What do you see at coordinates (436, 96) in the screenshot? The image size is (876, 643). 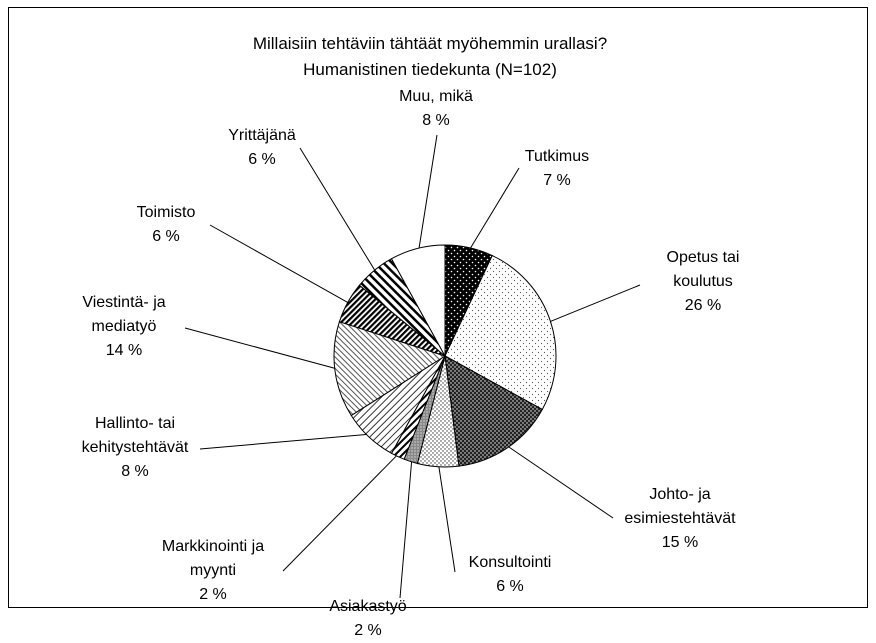 I see `slice-label: Muu, mikä` at bounding box center [436, 96].